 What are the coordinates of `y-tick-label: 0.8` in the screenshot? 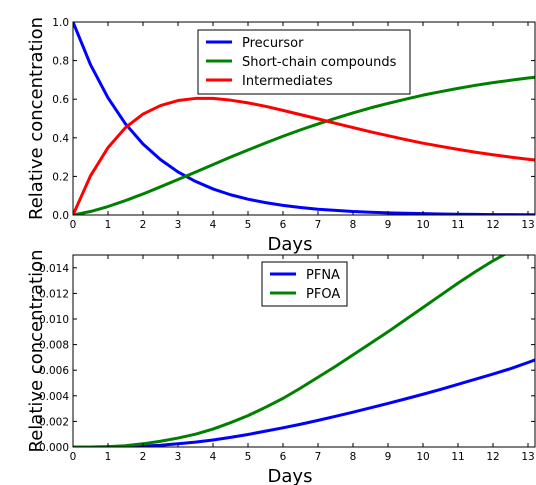 It's located at (60, 62).